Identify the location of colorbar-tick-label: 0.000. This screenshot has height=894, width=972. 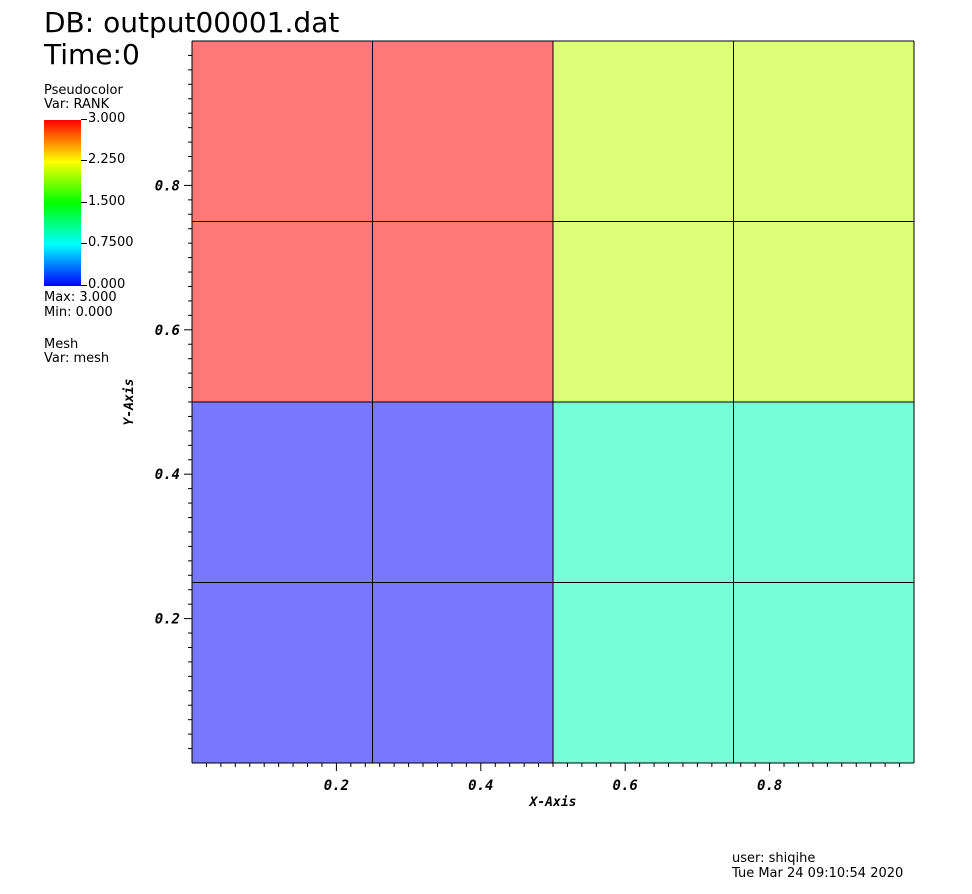
(107, 284).